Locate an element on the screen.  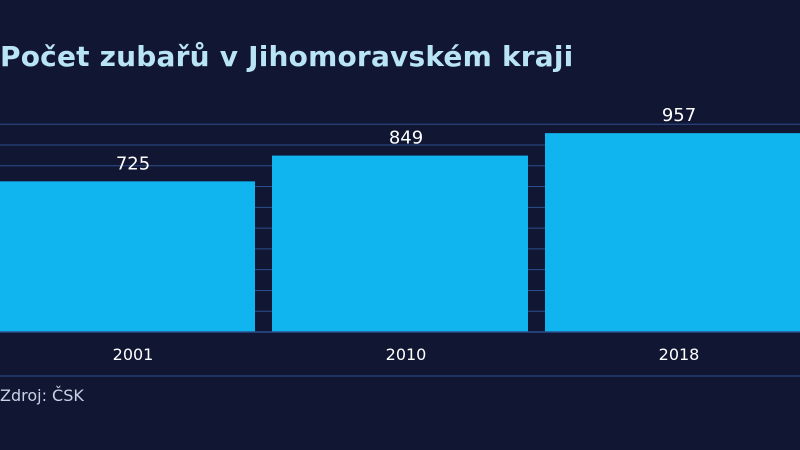
x-tick-labels: 2001 2010 2018 is located at coordinates (406, 354).